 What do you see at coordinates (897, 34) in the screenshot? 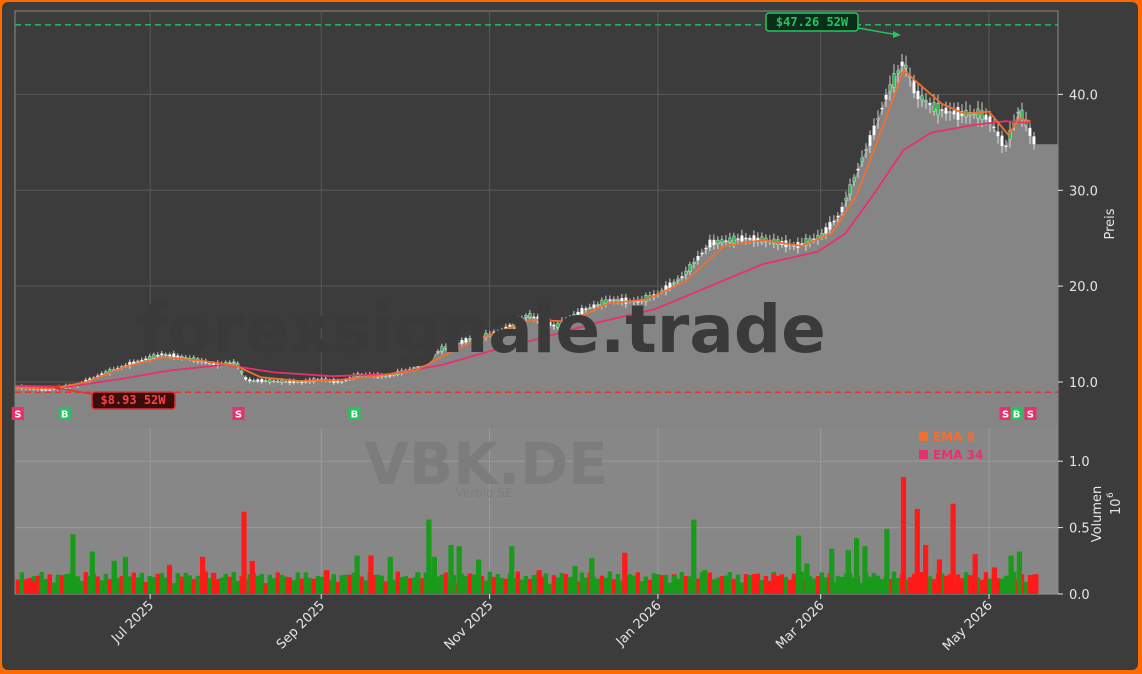
I see `52w-high-arrowhead` at bounding box center [897, 34].